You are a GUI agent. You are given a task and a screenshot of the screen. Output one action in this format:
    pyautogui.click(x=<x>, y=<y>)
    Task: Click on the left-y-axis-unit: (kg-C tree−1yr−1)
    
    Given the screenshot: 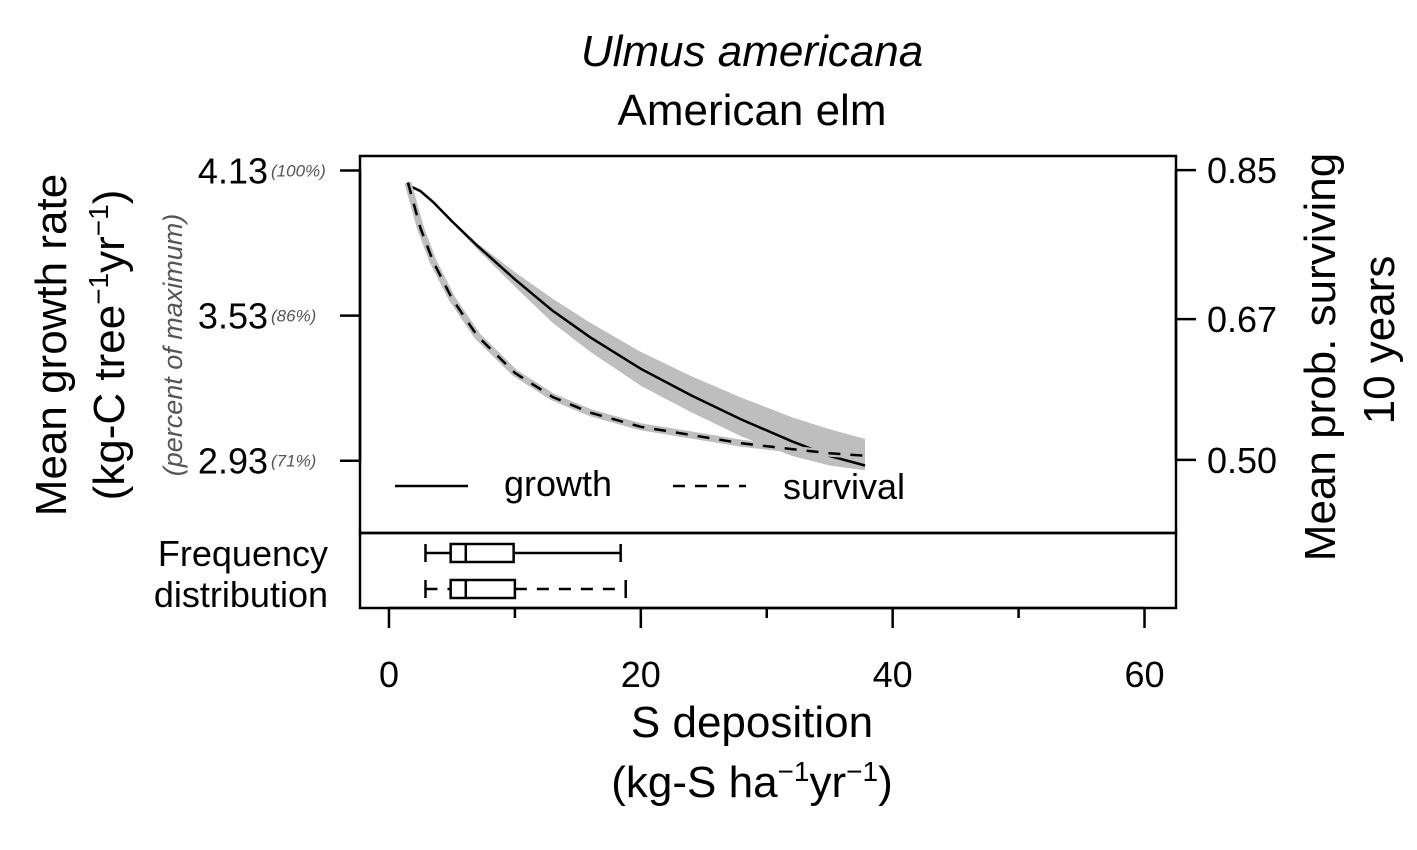 What is the action you would take?
    pyautogui.click(x=108, y=345)
    